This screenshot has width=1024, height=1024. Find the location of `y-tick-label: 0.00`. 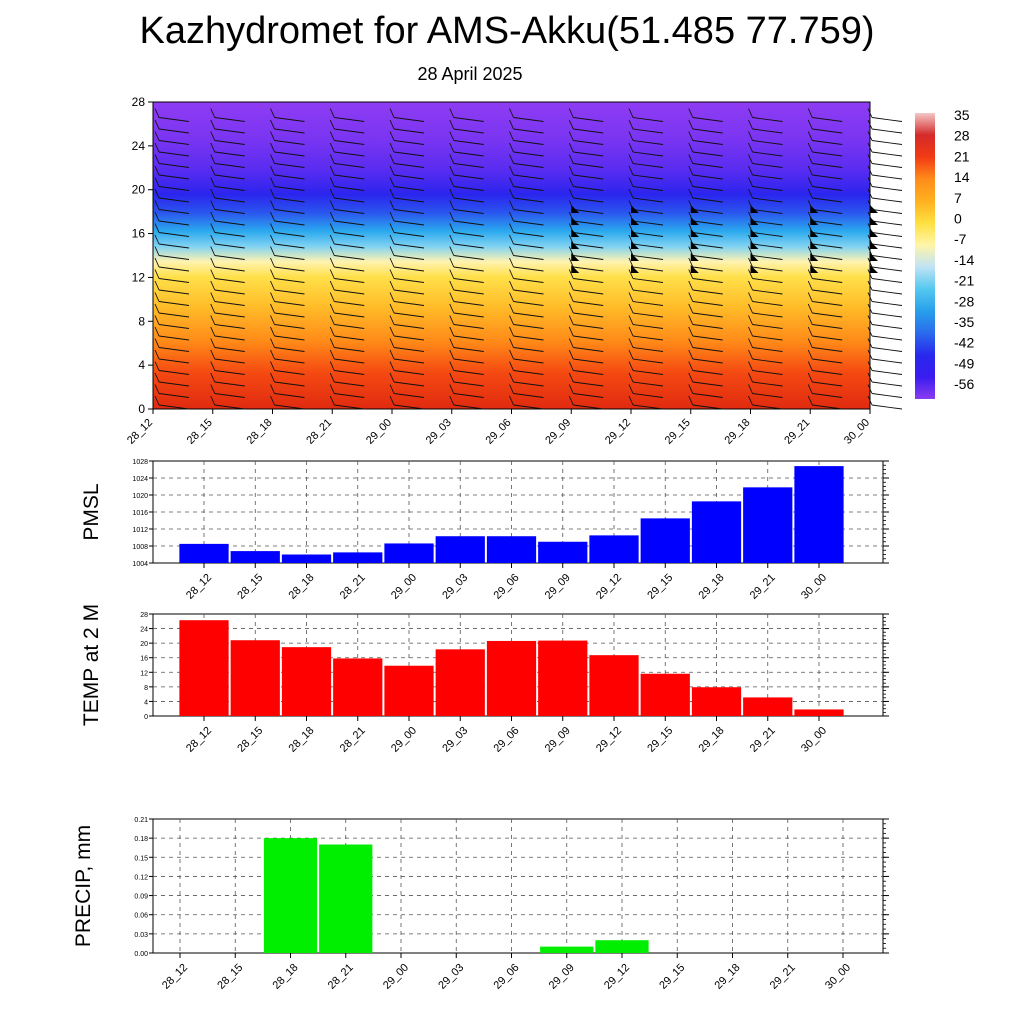

y-tick-label: 0.00 is located at coordinates (141, 954).